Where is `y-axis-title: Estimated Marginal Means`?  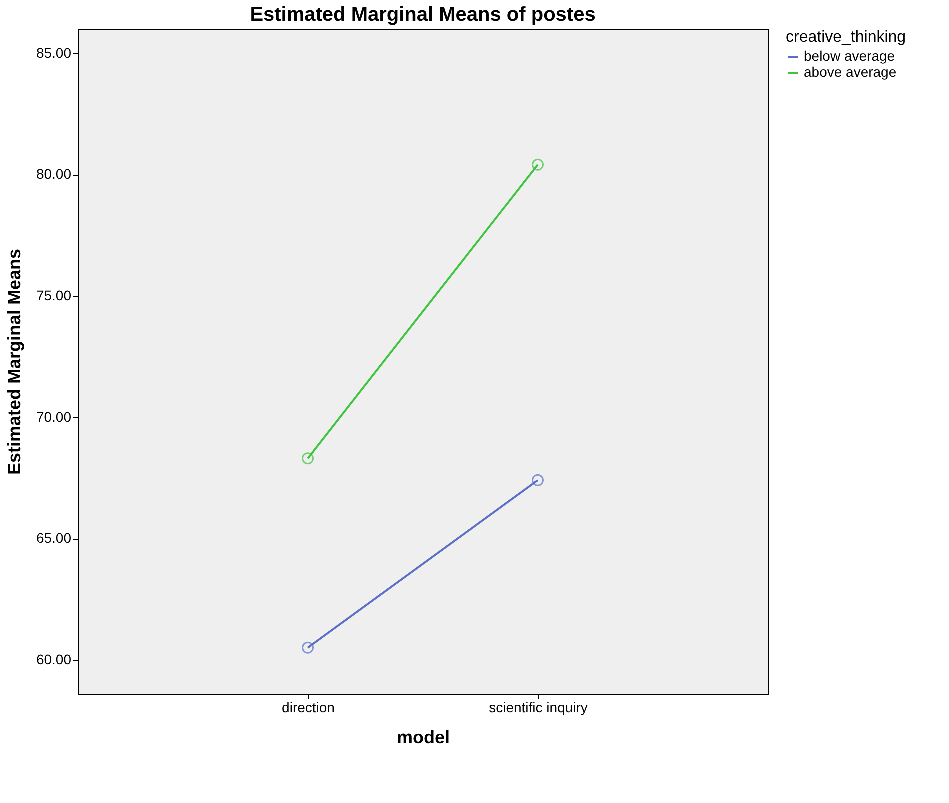 y-axis-title: Estimated Marginal Means is located at coordinates (14, 362).